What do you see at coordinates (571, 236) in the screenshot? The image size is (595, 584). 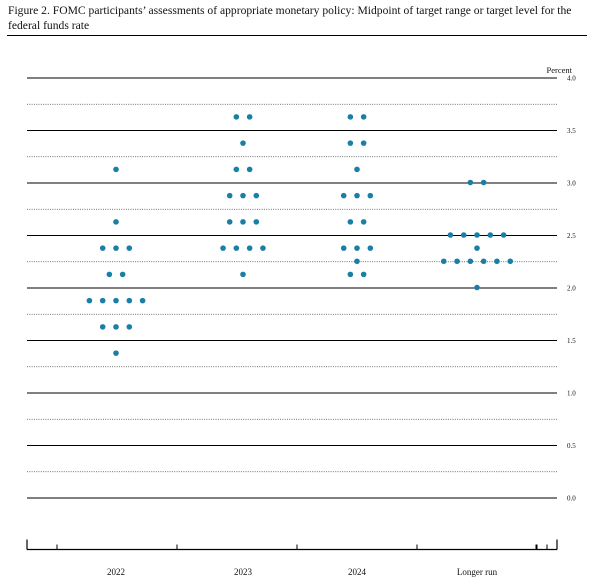 I see `y-tick-label: 2.5` at bounding box center [571, 236].